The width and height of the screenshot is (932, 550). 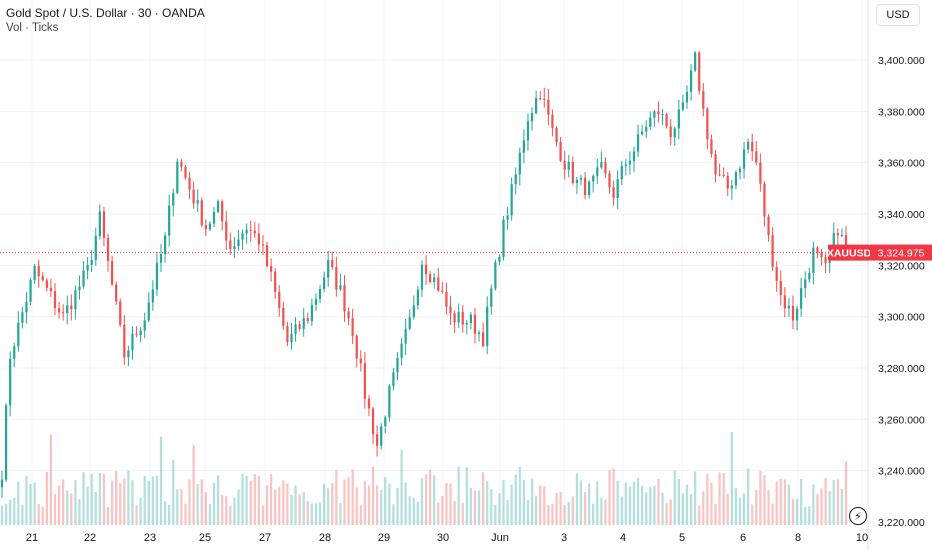 I want to click on price-tick-label: 3,280.000, so click(x=901, y=369).